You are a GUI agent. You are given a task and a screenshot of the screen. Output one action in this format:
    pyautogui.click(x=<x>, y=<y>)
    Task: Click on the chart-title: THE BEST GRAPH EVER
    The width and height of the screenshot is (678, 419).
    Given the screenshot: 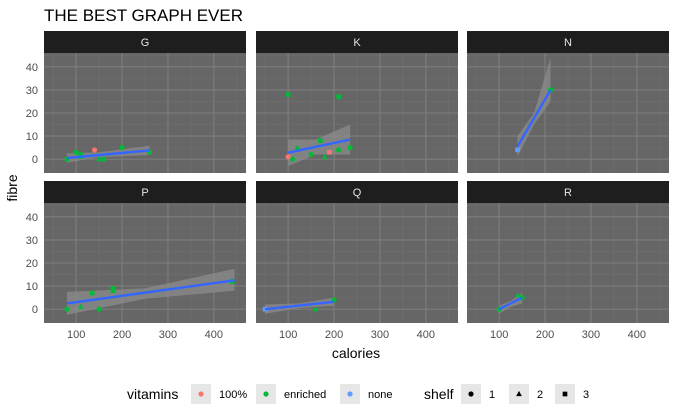 What is the action you would take?
    pyautogui.click(x=143, y=15)
    